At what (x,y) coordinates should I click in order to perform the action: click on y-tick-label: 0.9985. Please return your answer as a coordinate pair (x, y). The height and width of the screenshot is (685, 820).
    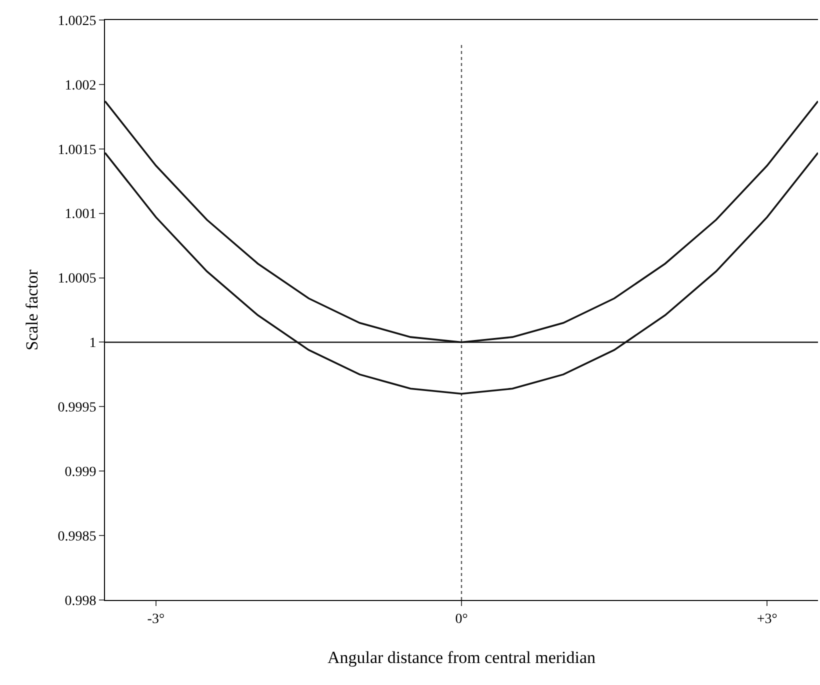
    Looking at the image, I should click on (77, 536).